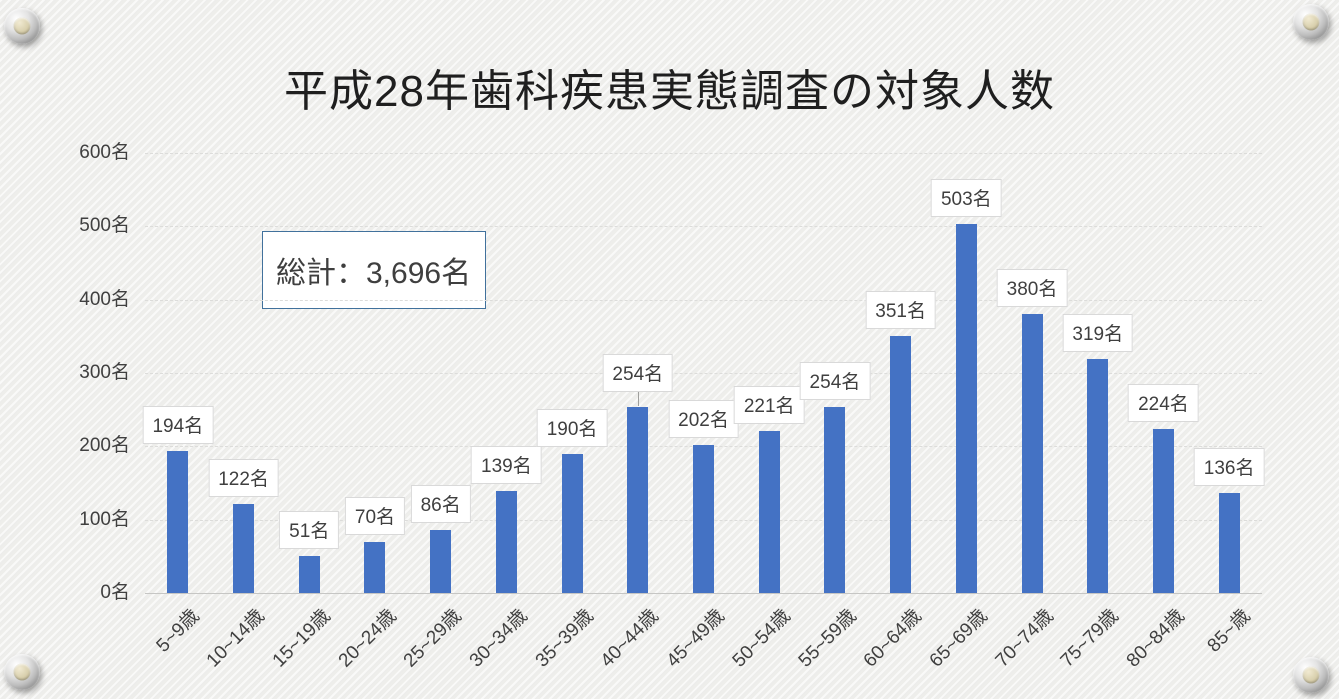  What do you see at coordinates (104, 446) in the screenshot?
I see `y-axis-tick-label: 200名` at bounding box center [104, 446].